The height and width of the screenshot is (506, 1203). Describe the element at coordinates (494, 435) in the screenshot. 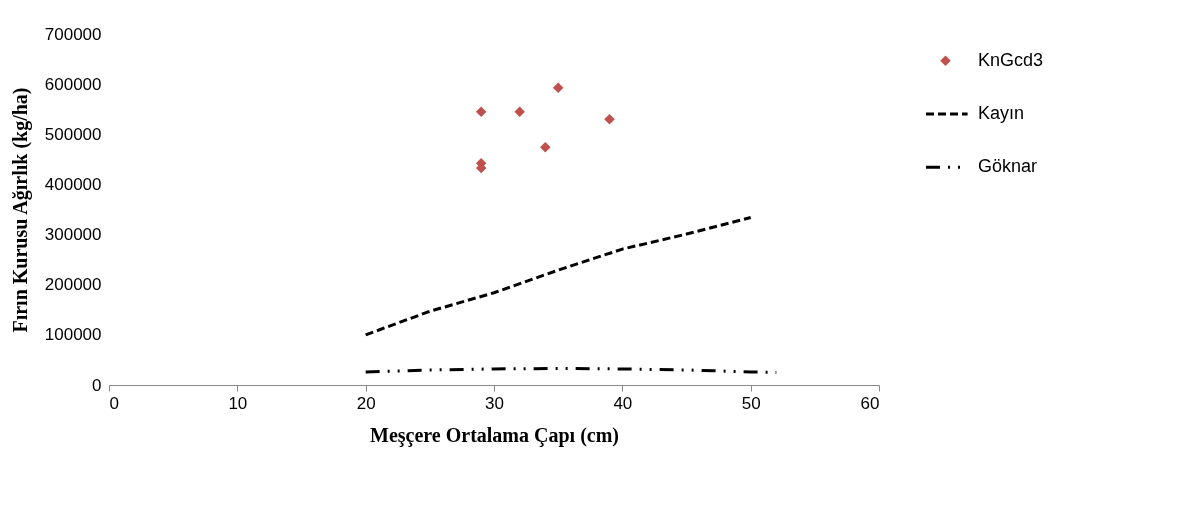

I see `x-axis-title: Meşçere Ortalama Çapı (cm)` at that location.